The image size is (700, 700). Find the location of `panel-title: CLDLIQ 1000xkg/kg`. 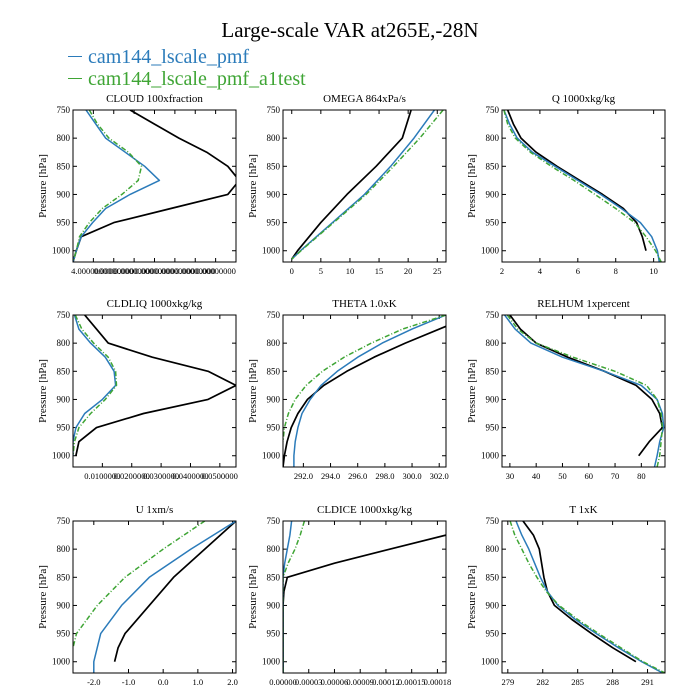

panel-title: CLDLIQ 1000xkg/kg is located at coordinates (155, 304).